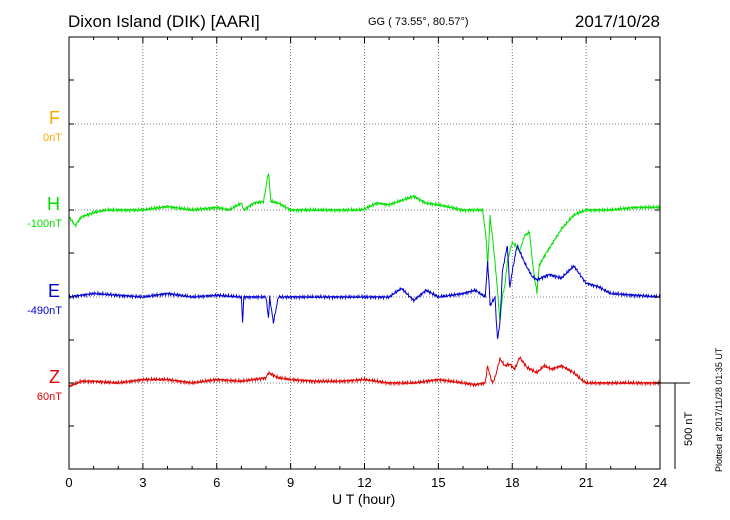 This screenshot has height=520, width=730. Describe the element at coordinates (49, 397) in the screenshot. I see `channel-z-baseline: 60nT` at that location.